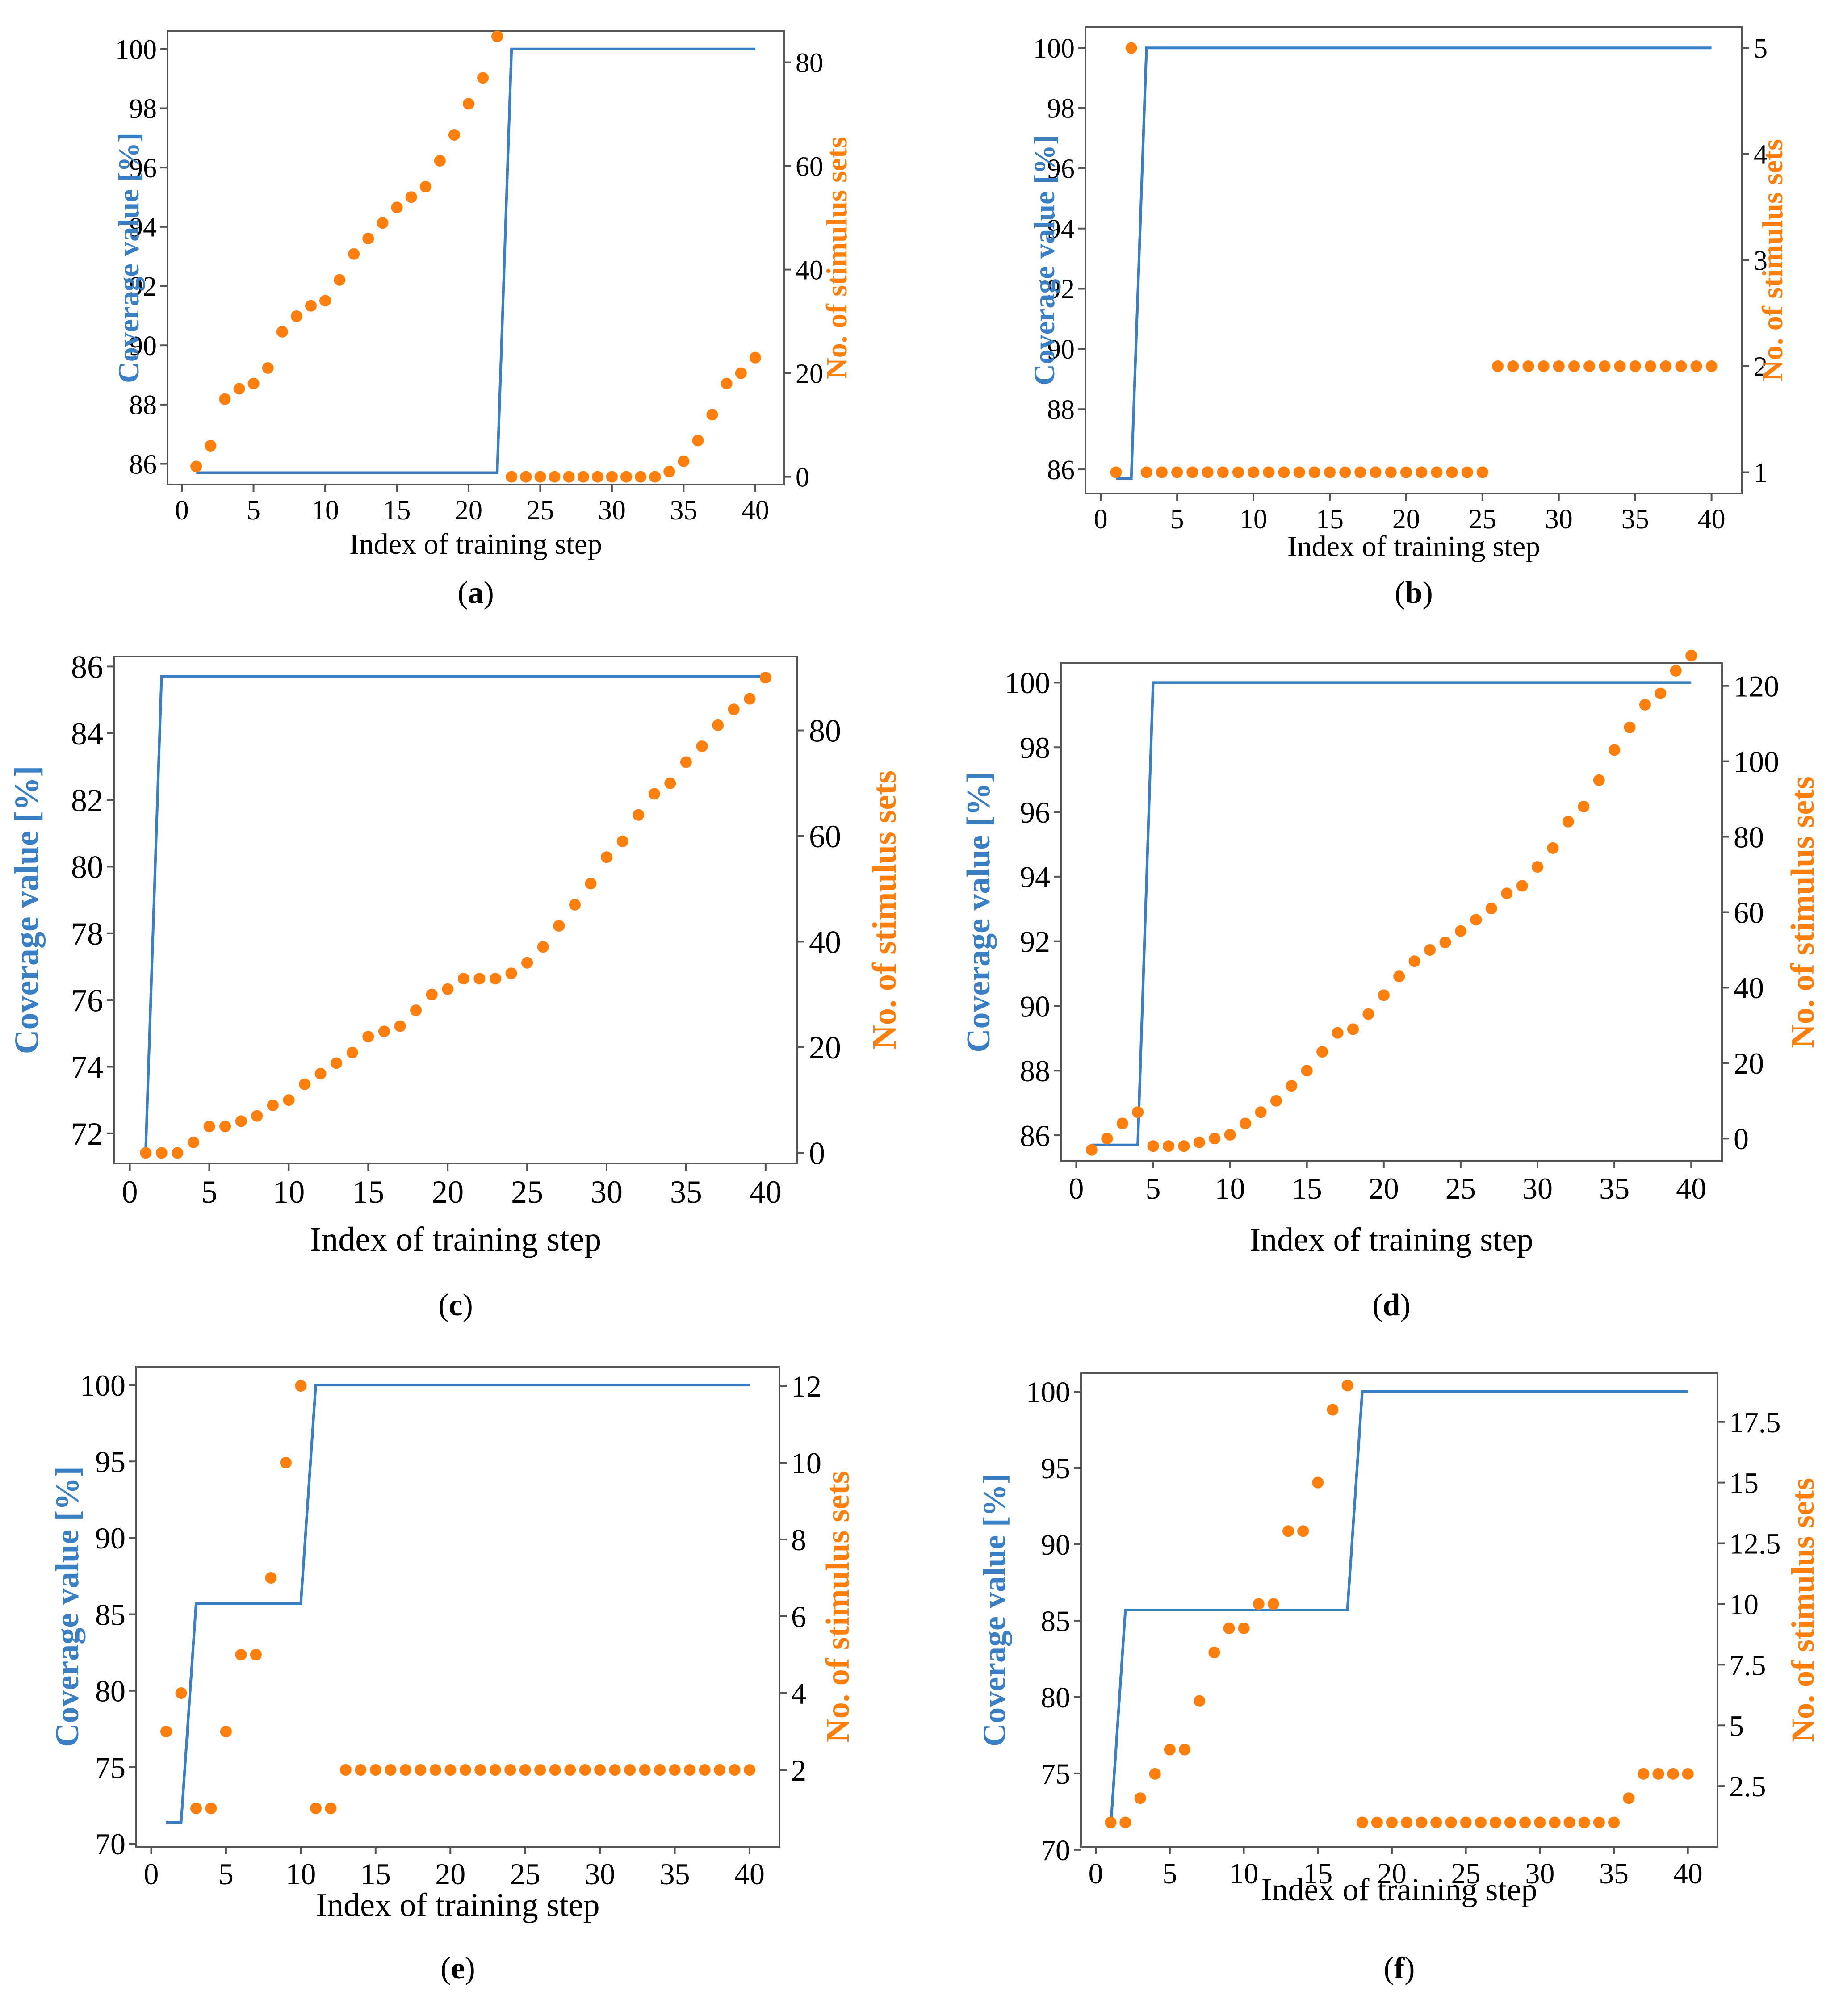  What do you see at coordinates (1413, 546) in the screenshot?
I see `x-axis-label: Index of training step` at bounding box center [1413, 546].